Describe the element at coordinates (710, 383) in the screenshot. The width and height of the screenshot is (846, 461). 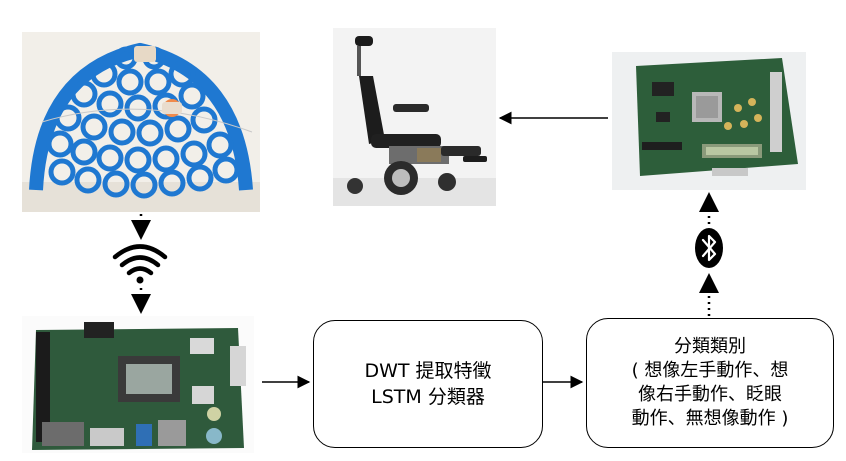
I see `classification-box: 分類類別 ( 想像左手動作、想 像右手動作、眨眼 動作、無想像動作 )` at that location.